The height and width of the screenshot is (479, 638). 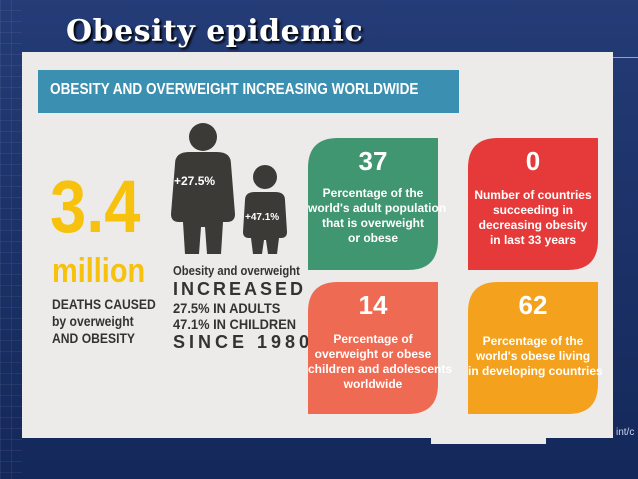 I want to click on stat-line: that is overweight, so click(x=373, y=223).